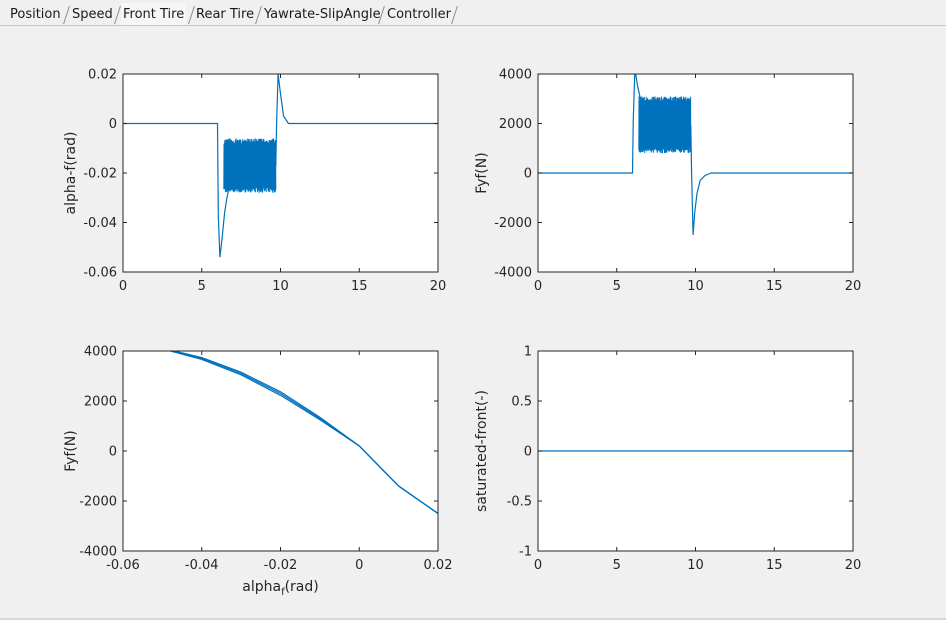 This screenshot has height=620, width=946. I want to click on tab-yawrate-slipangle: Yawrate-SlipAngle, so click(322, 14).